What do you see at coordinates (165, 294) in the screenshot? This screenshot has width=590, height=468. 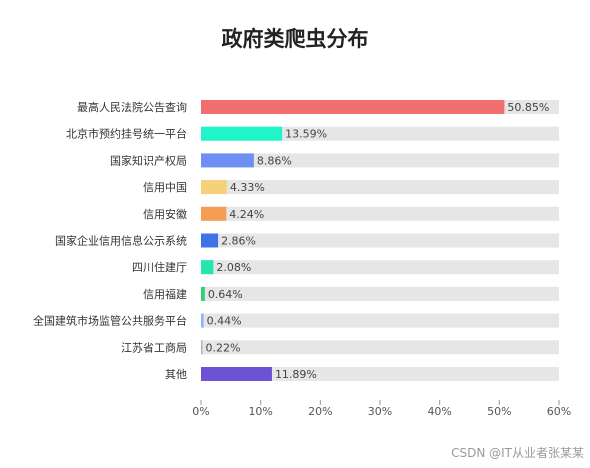 I see `category-label: 信用福建` at bounding box center [165, 294].